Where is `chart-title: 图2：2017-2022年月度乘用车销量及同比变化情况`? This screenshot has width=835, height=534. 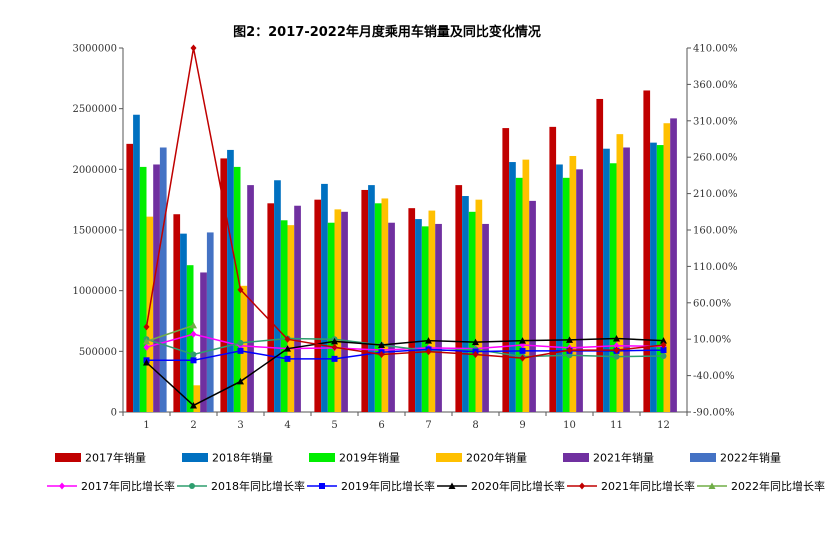 chart-title: 图2：2017-2022年月度乘用车销量及同比变化情况 is located at coordinates (387, 32).